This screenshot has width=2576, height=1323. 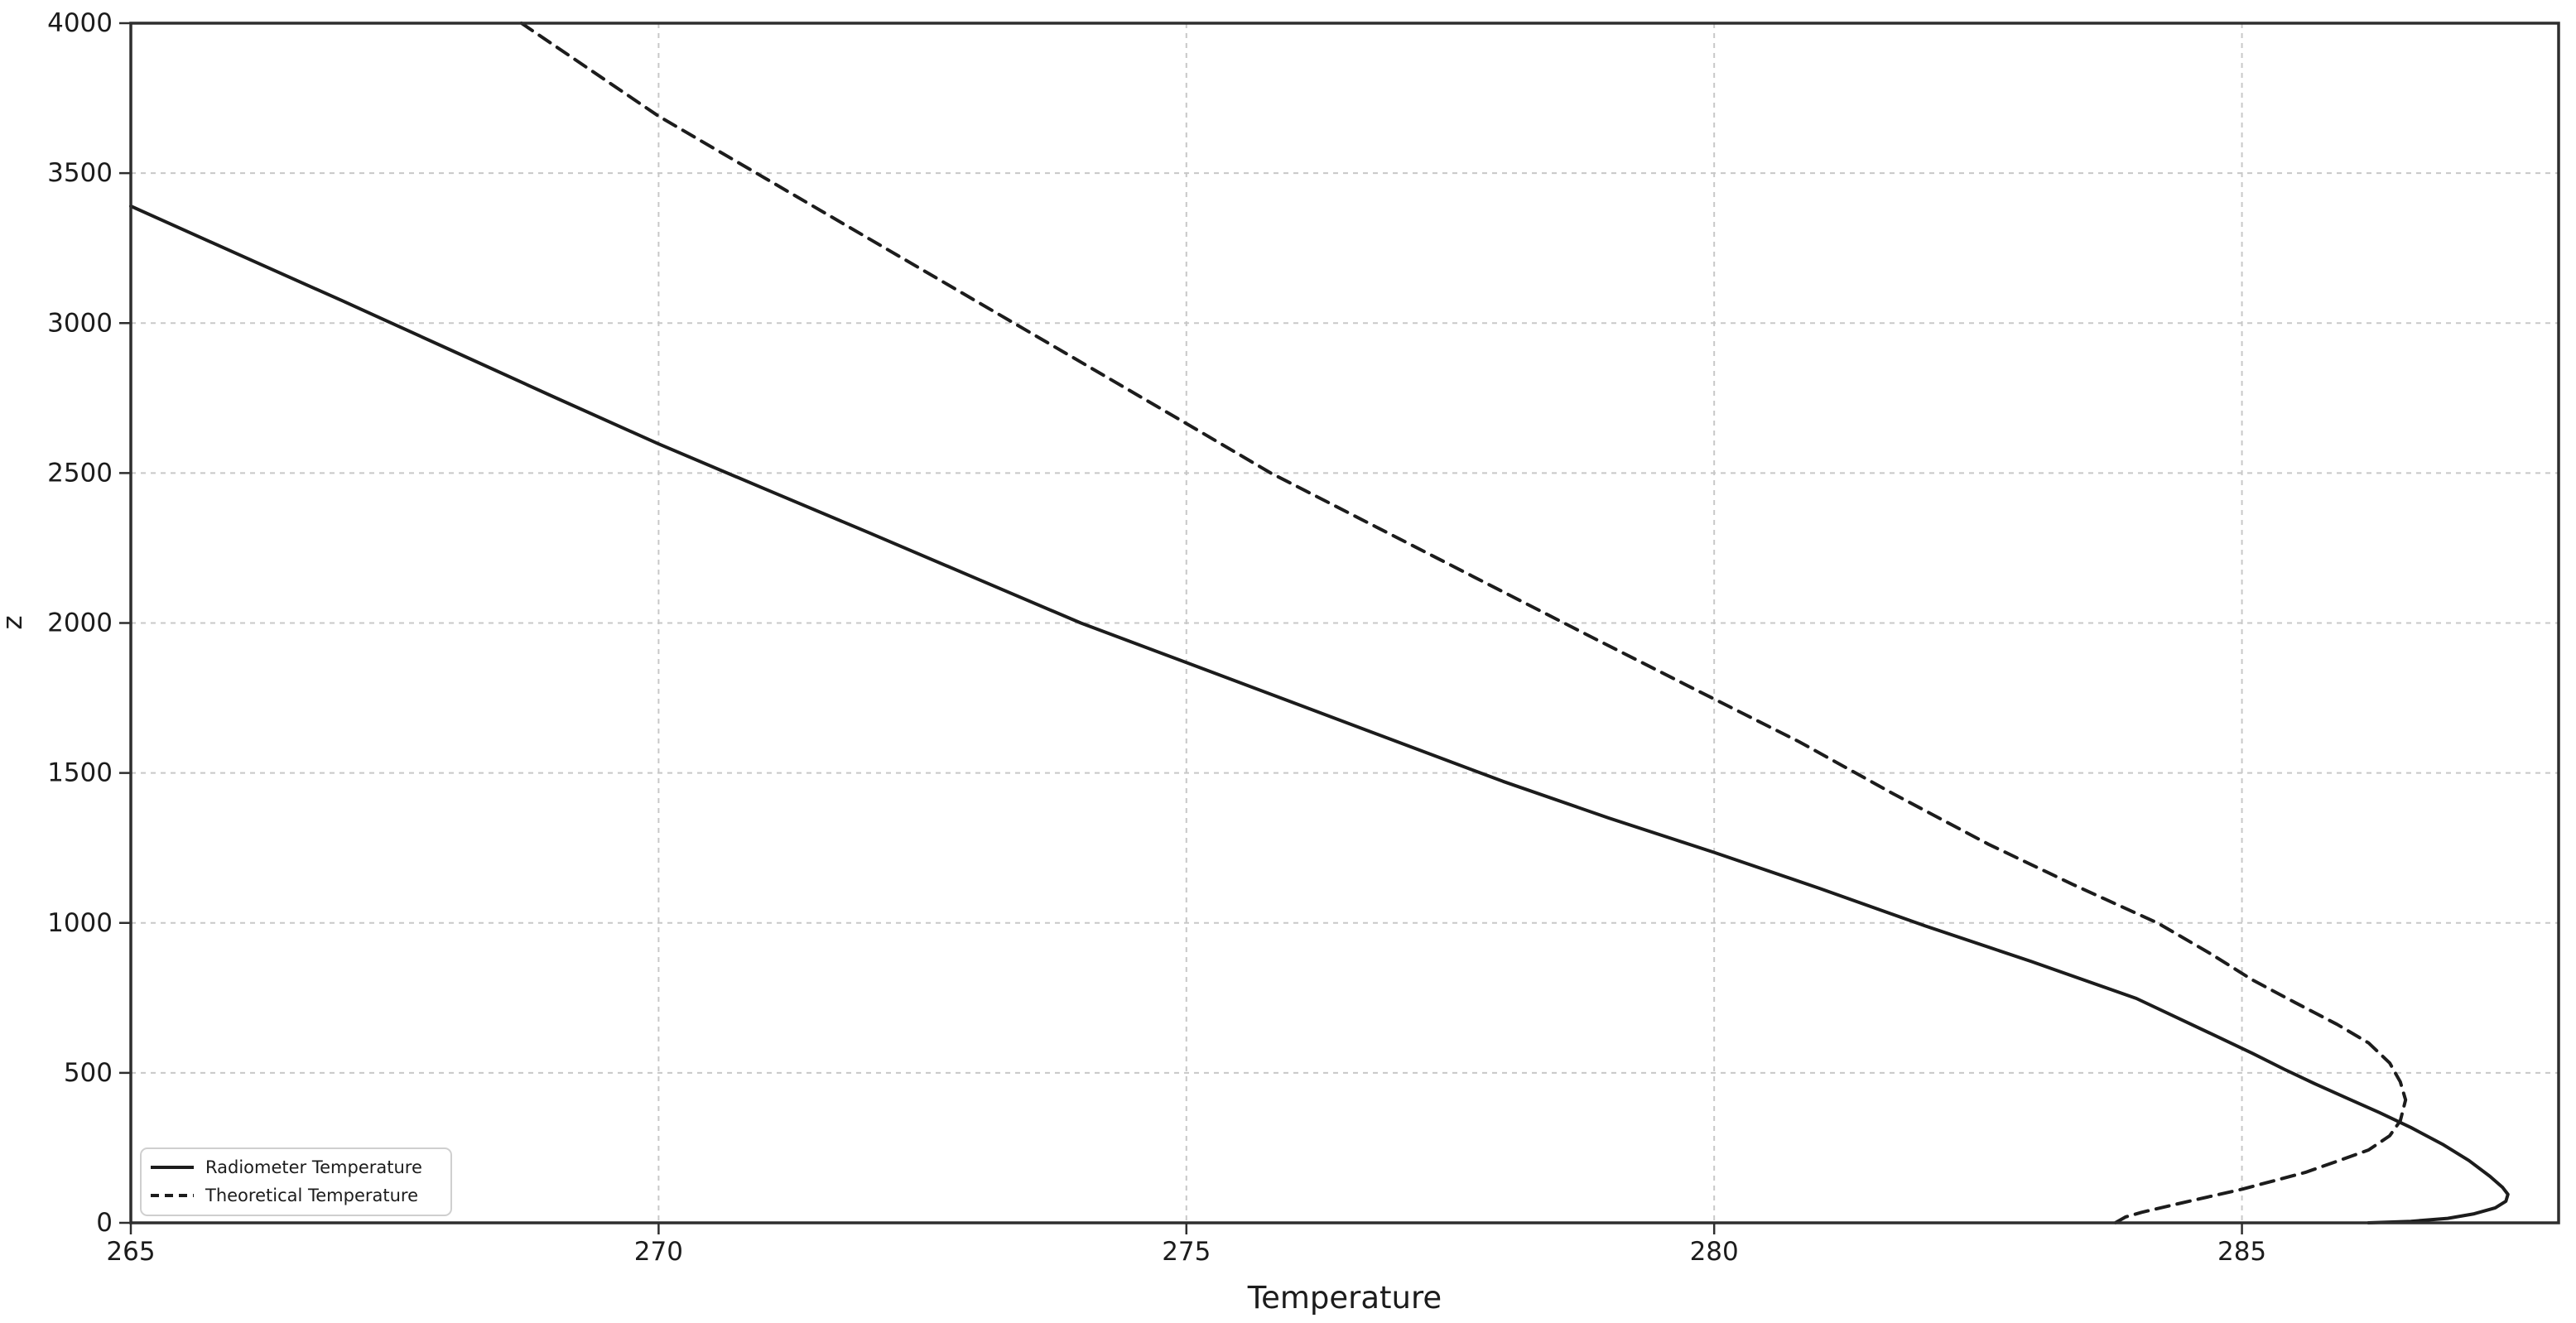 I want to click on legend-box, so click(x=296, y=1181).